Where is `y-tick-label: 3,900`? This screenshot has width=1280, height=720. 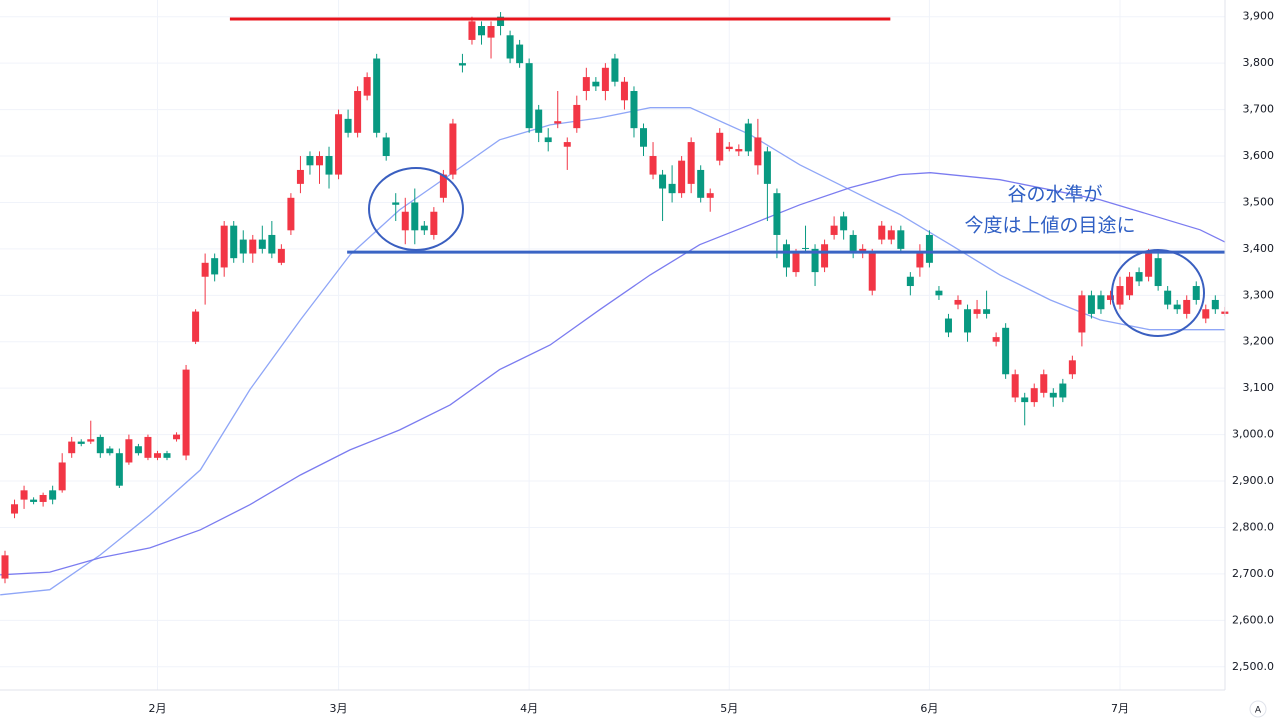
y-tick-label: 3,900 is located at coordinates (1259, 16).